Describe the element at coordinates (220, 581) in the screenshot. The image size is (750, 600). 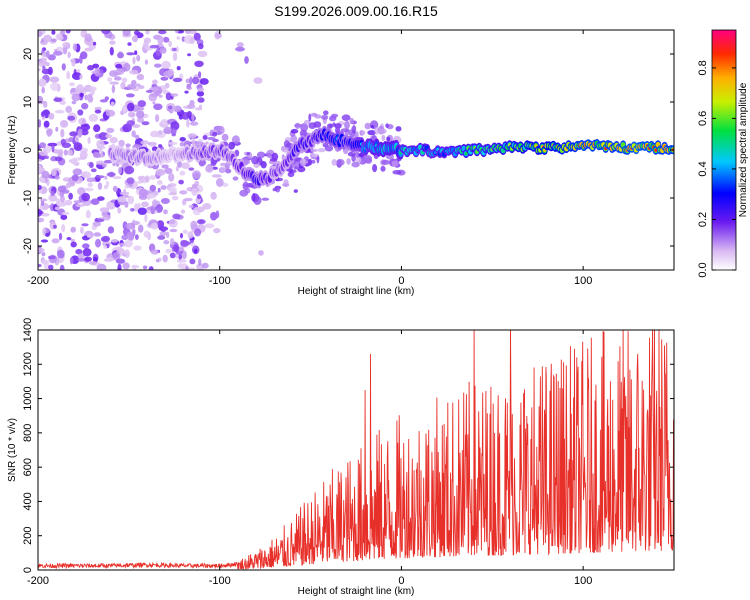
I see `x-tick-label: -100` at that location.